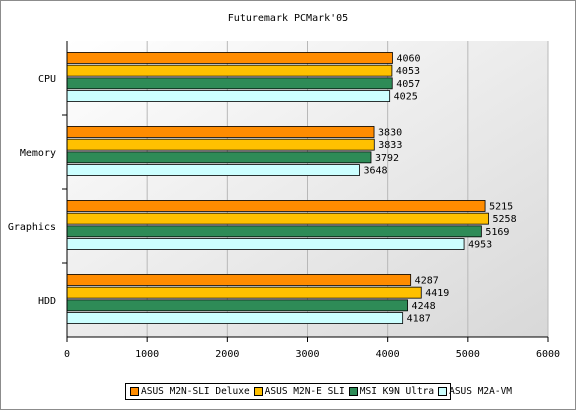 This screenshot has width=576, height=410. What do you see at coordinates (375, 171) in the screenshot?
I see `data-label: 3648` at bounding box center [375, 171].